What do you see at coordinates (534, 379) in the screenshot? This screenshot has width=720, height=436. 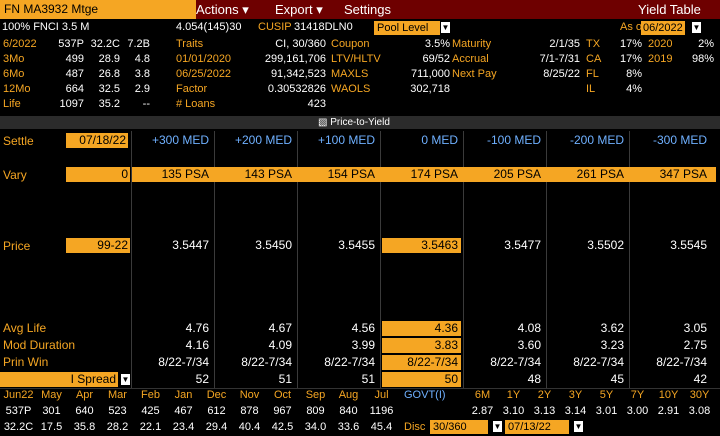 I see `ispread-cell: 48` at bounding box center [534, 379].